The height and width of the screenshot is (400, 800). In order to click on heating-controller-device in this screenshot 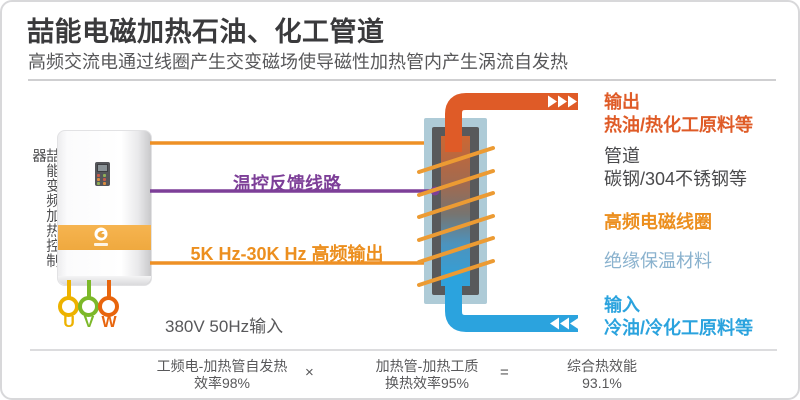, I will do `click(104, 208)`.